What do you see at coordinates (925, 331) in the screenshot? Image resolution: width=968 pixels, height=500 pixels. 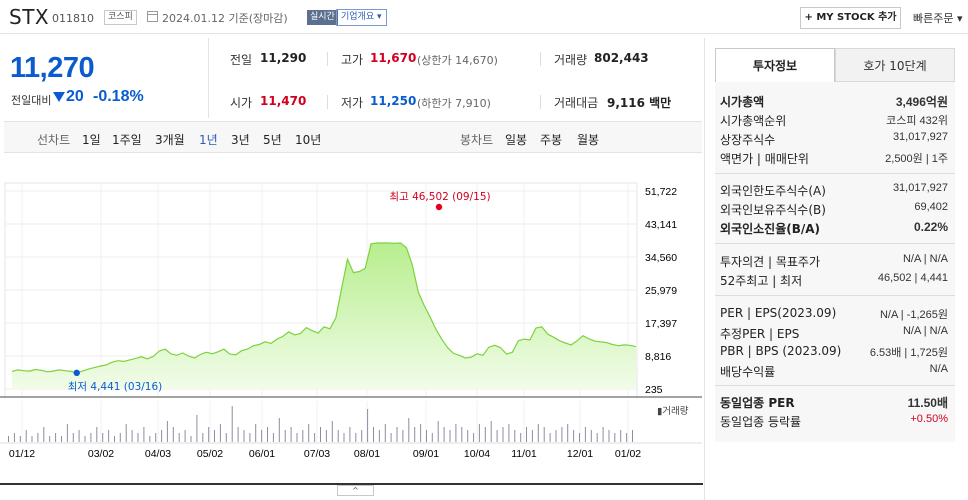 I see `info-value: N/A | N/A` at bounding box center [925, 331].